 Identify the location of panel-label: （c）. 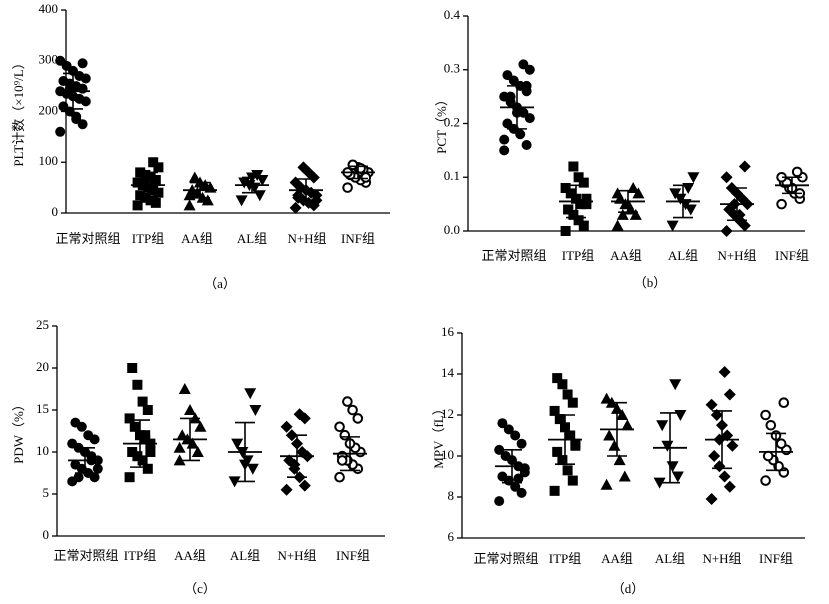
(200, 588).